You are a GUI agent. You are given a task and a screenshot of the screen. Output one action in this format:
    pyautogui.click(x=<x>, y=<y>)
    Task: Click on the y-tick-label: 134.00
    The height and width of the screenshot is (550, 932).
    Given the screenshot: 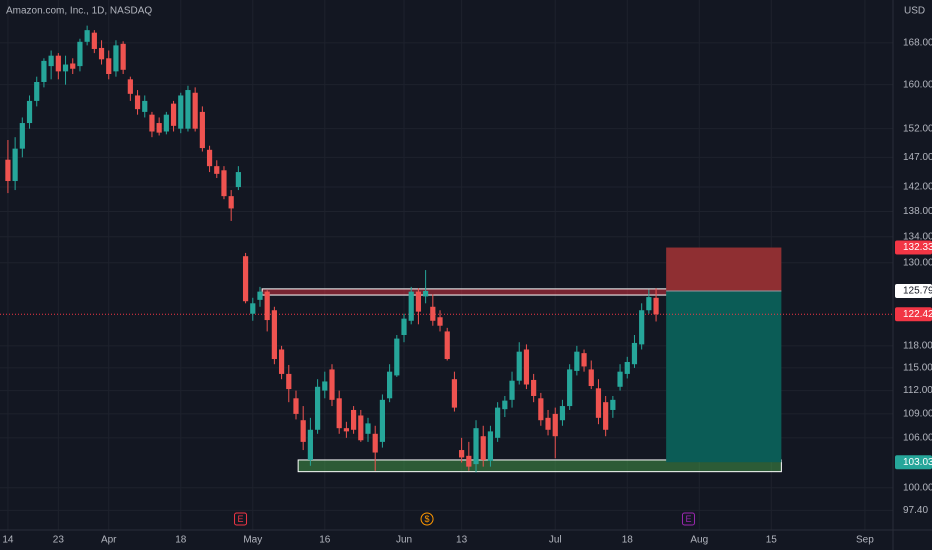 What is the action you would take?
    pyautogui.click(x=917, y=236)
    